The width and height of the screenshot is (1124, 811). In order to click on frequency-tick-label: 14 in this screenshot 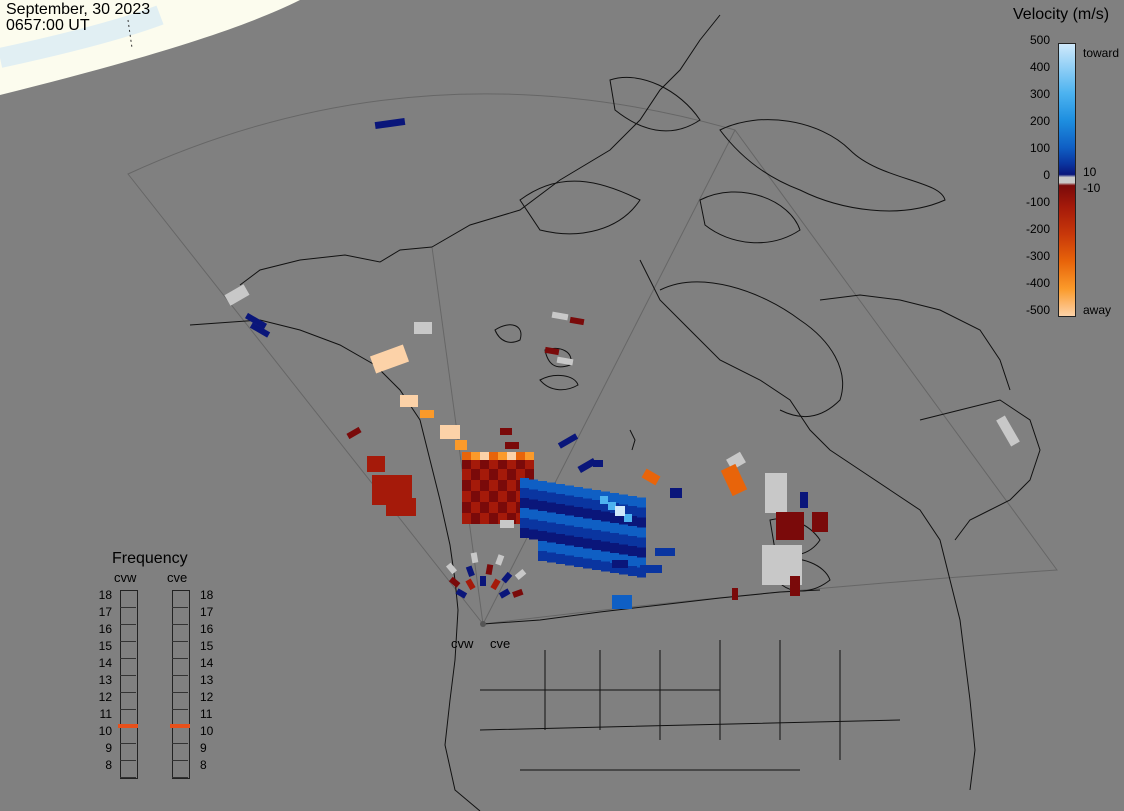, I will do `click(207, 663)`.